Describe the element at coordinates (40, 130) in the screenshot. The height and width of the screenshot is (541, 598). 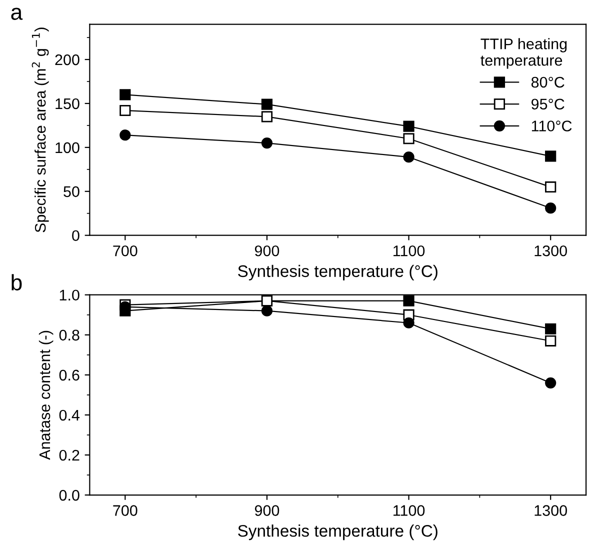
I see `y-axis-title: Specific surface area (m$^{2}$ g$^{−1}$)` at that location.